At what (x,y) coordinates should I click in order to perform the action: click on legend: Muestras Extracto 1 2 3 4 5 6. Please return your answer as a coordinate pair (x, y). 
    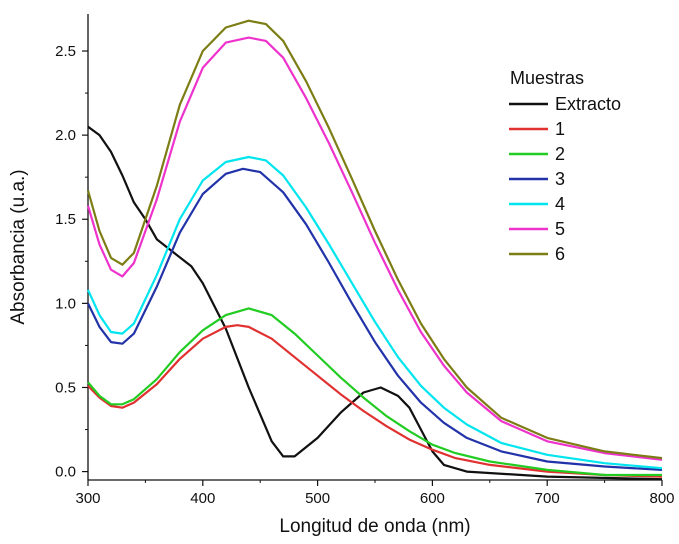
    Looking at the image, I should click on (565, 166).